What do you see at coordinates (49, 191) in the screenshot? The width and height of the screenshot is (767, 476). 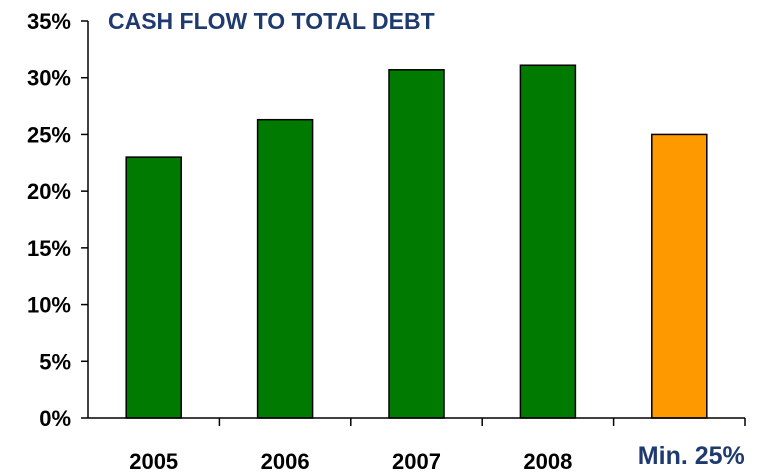 I see `y-tick-label: 20%` at bounding box center [49, 191].